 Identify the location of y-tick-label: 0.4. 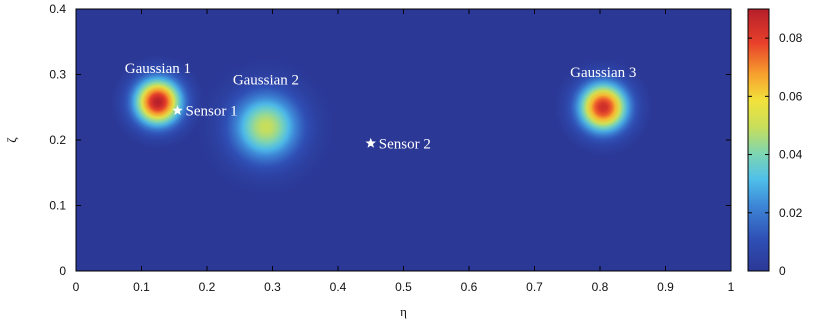
(57, 9).